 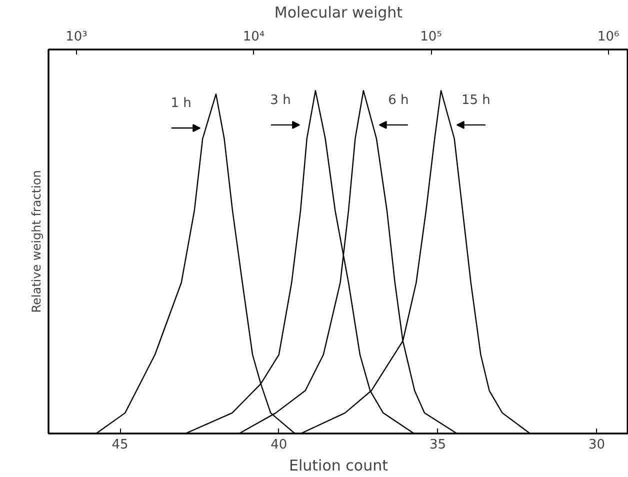 What do you see at coordinates (338, 465) in the screenshot?
I see `x-axis-title: Elution count` at bounding box center [338, 465].